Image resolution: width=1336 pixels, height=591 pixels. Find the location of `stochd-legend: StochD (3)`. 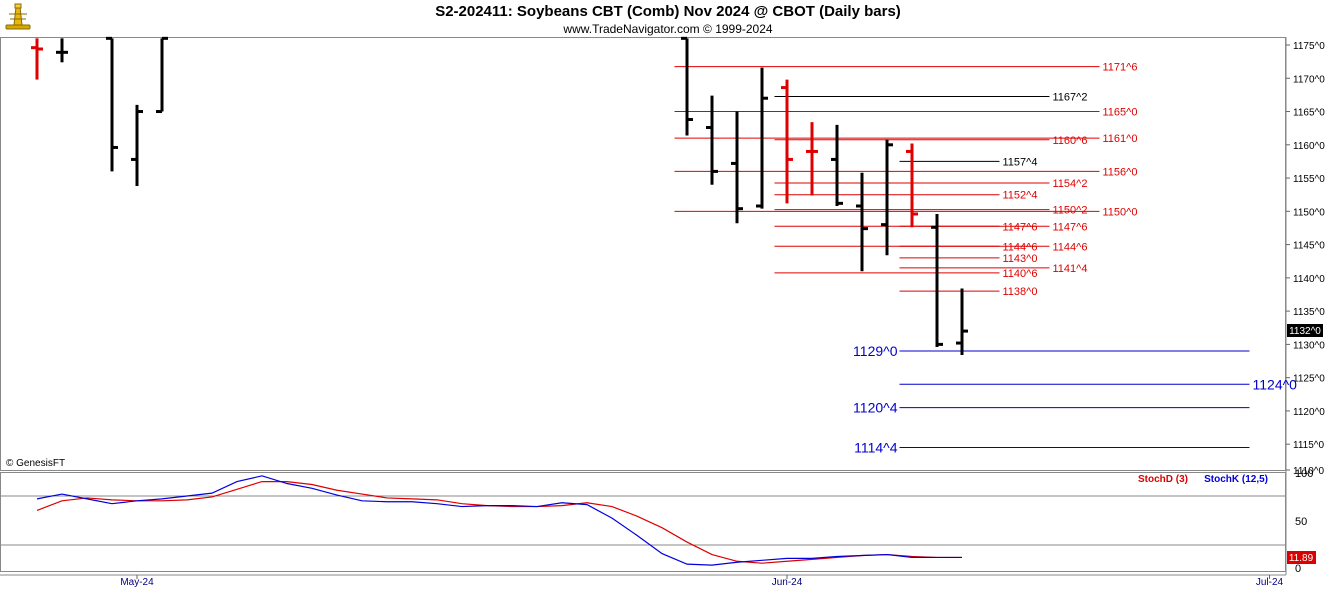

stochd-legend: StochD (3) is located at coordinates (1163, 479).